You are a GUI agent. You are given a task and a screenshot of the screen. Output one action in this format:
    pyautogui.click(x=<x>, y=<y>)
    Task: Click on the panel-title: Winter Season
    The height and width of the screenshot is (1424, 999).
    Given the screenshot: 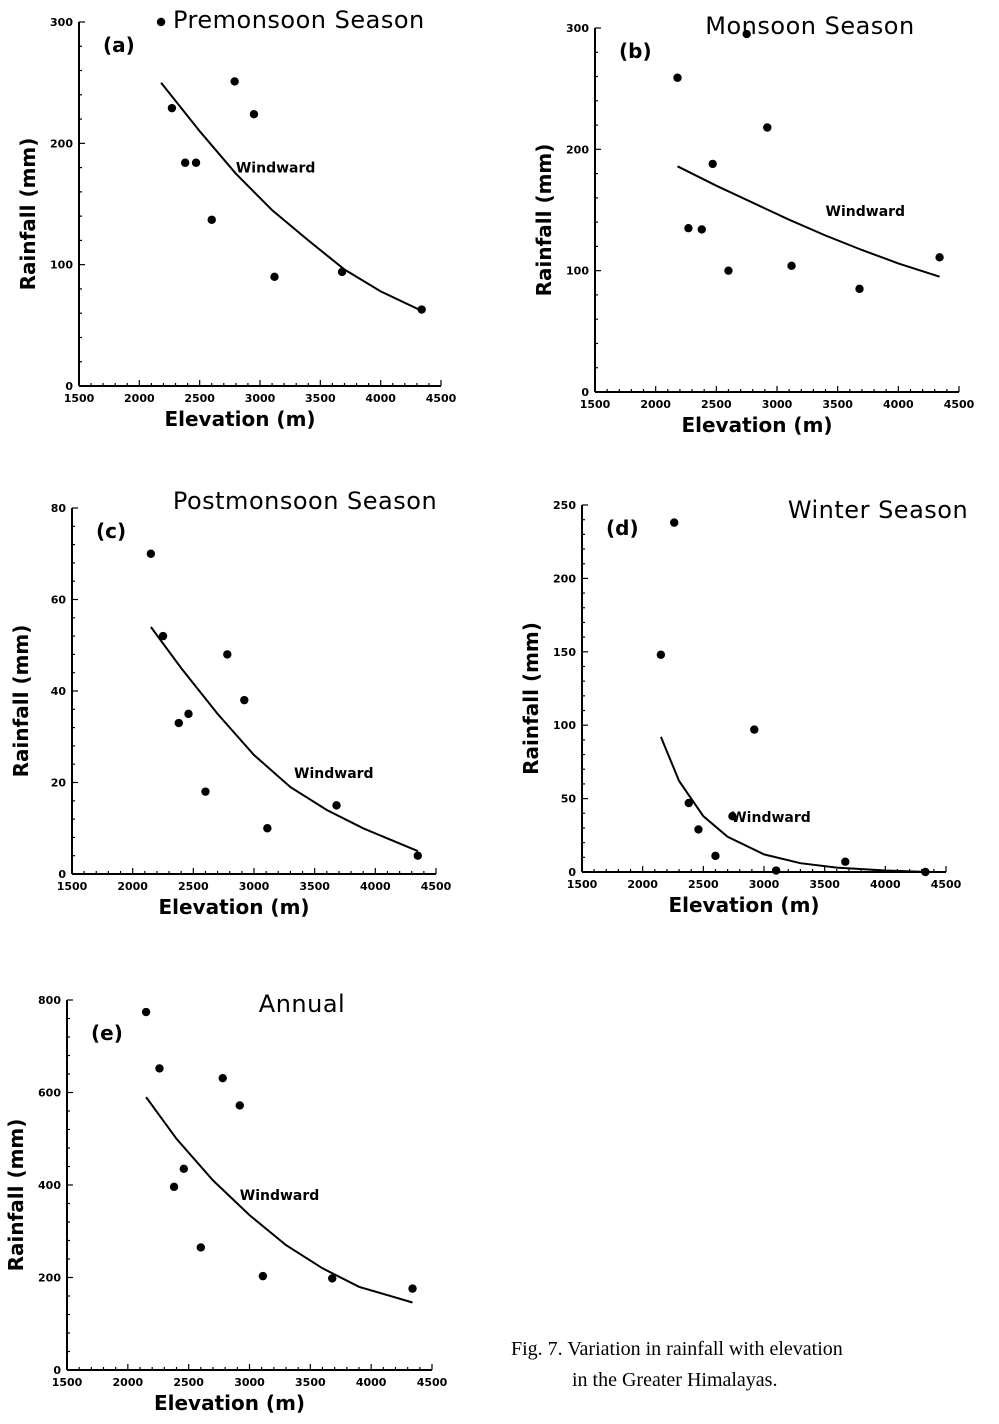 What is the action you would take?
    pyautogui.click(x=878, y=510)
    